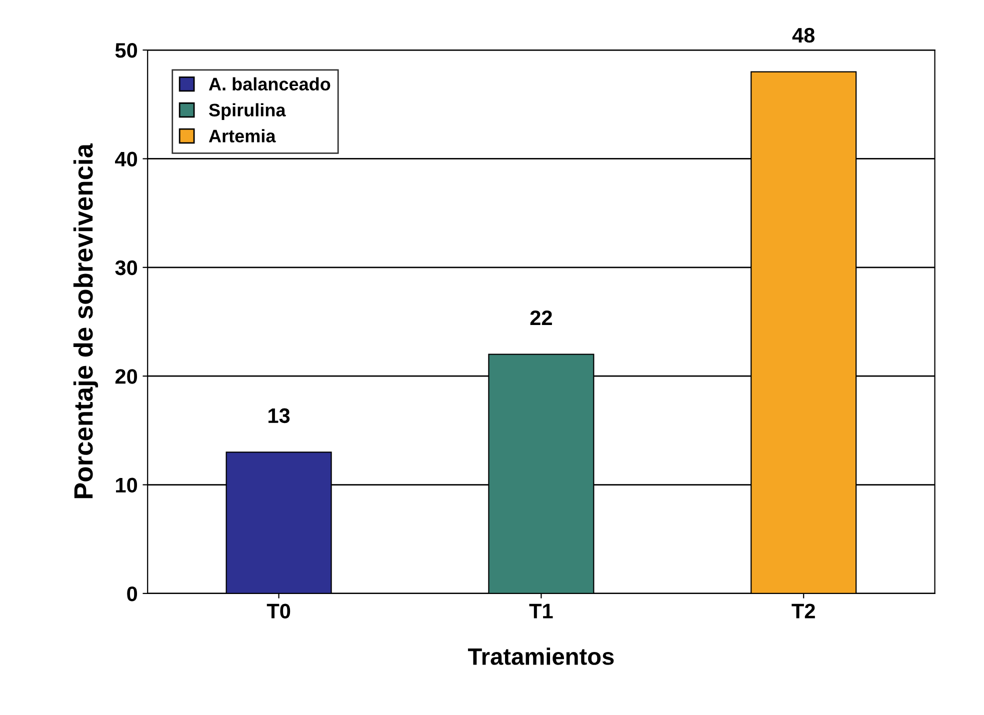 The image size is (984, 715). Describe the element at coordinates (126, 268) in the screenshot. I see `y-tick-label: 30` at that location.